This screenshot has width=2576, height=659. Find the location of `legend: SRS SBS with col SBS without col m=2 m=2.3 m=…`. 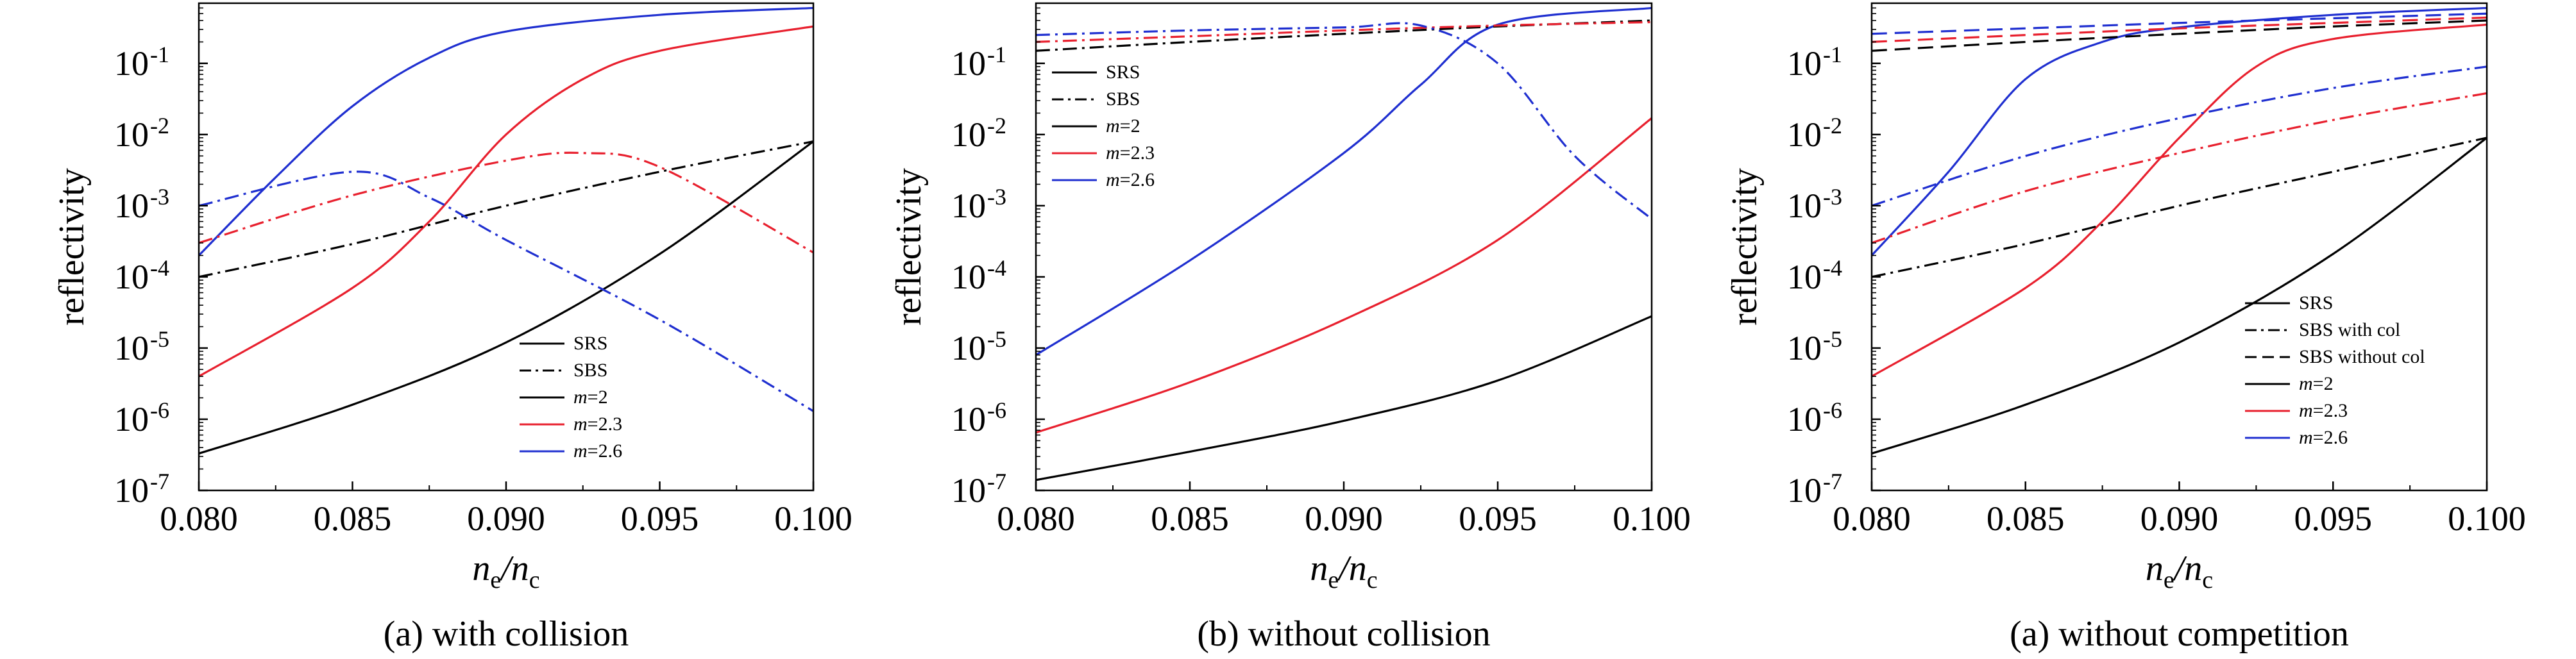

legend: SRS SBS with col SBS without col m=2 m=2.3 m=… is located at coordinates (2335, 370).